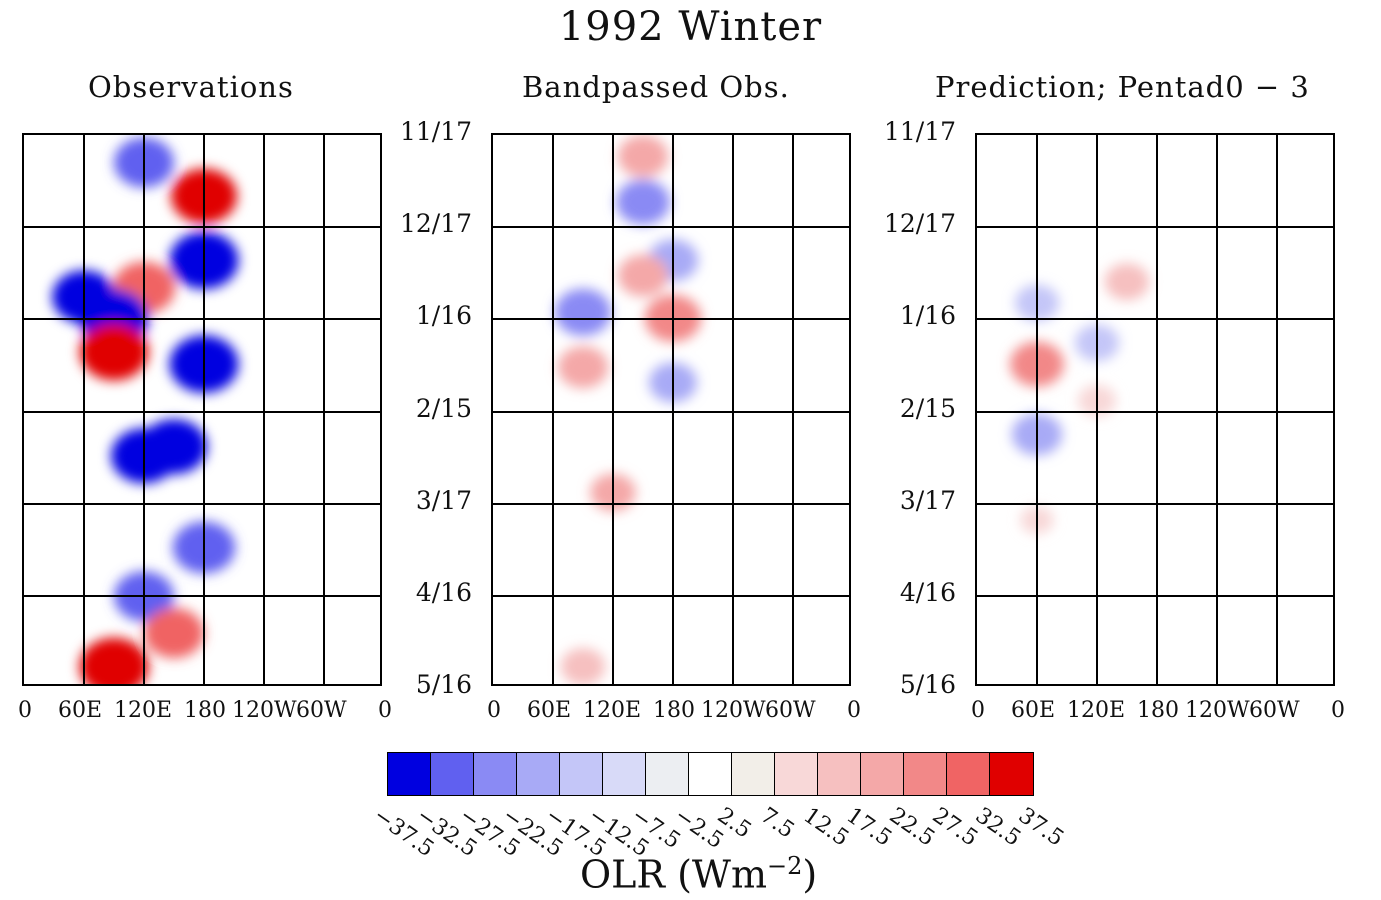 Image resolution: width=1381 pixels, height=900 pixels. Describe the element at coordinates (1041, 827) in the screenshot. I see `colorbar-tick-label: 37.5` at that location.